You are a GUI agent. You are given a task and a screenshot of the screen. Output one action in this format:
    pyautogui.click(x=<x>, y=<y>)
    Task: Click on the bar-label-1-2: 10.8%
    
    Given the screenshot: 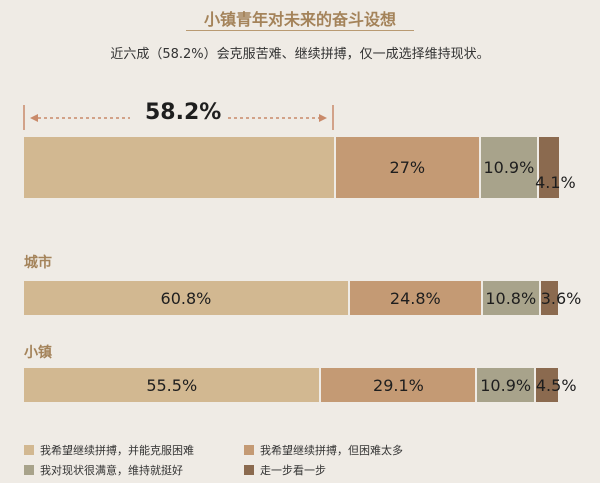 What is the action you would take?
    pyautogui.click(x=511, y=298)
    